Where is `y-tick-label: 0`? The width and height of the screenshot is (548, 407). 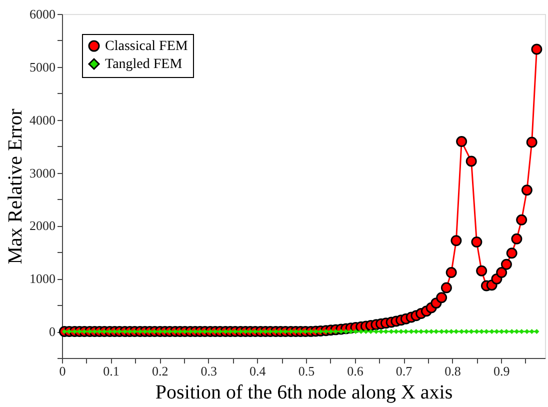
y-tick-label: 0 is located at coordinates (52, 332).